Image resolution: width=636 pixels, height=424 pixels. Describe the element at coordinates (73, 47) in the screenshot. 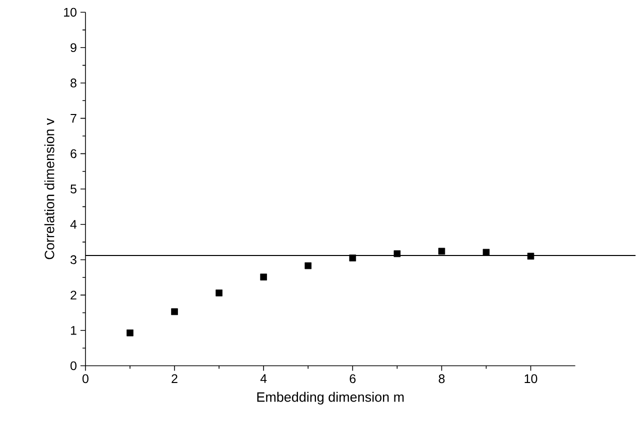

I see `y-tick-label: 9` at that location.